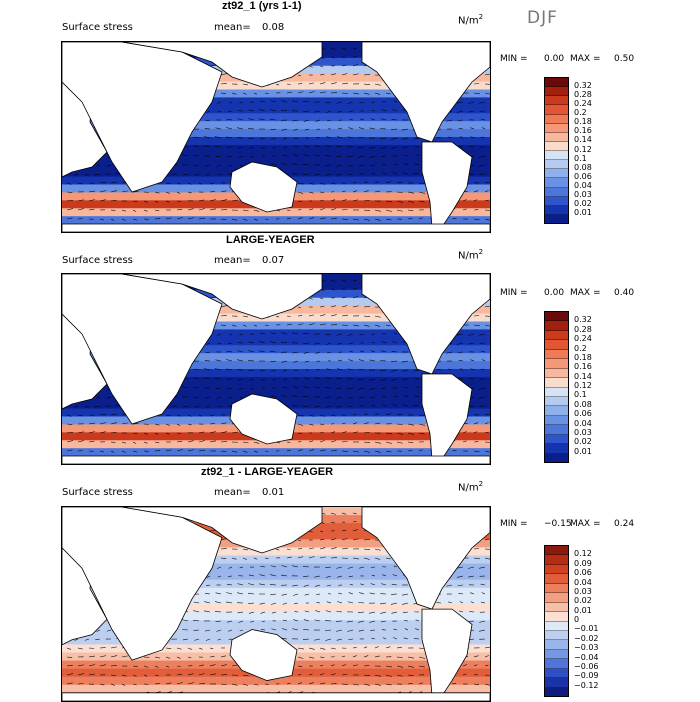 This screenshot has width=700, height=702. What do you see at coordinates (586, 647) in the screenshot?
I see `colorbar-tick-label: −0.03` at bounding box center [586, 647].